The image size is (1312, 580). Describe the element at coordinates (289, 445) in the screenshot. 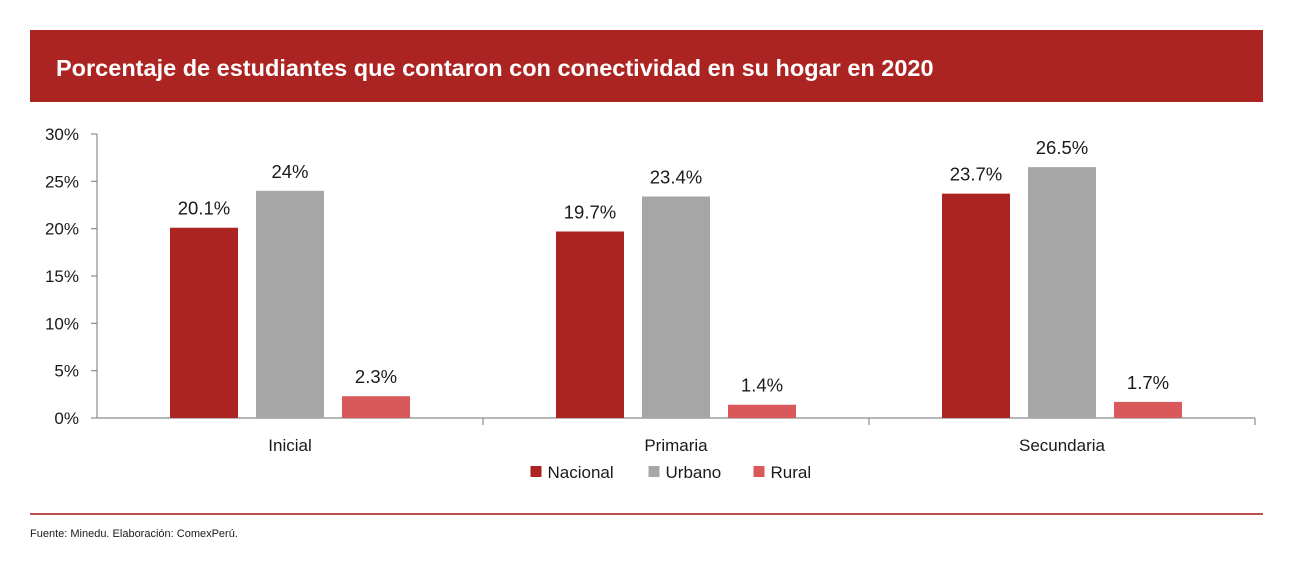

I see `x-tick-label: Inicial` at that location.